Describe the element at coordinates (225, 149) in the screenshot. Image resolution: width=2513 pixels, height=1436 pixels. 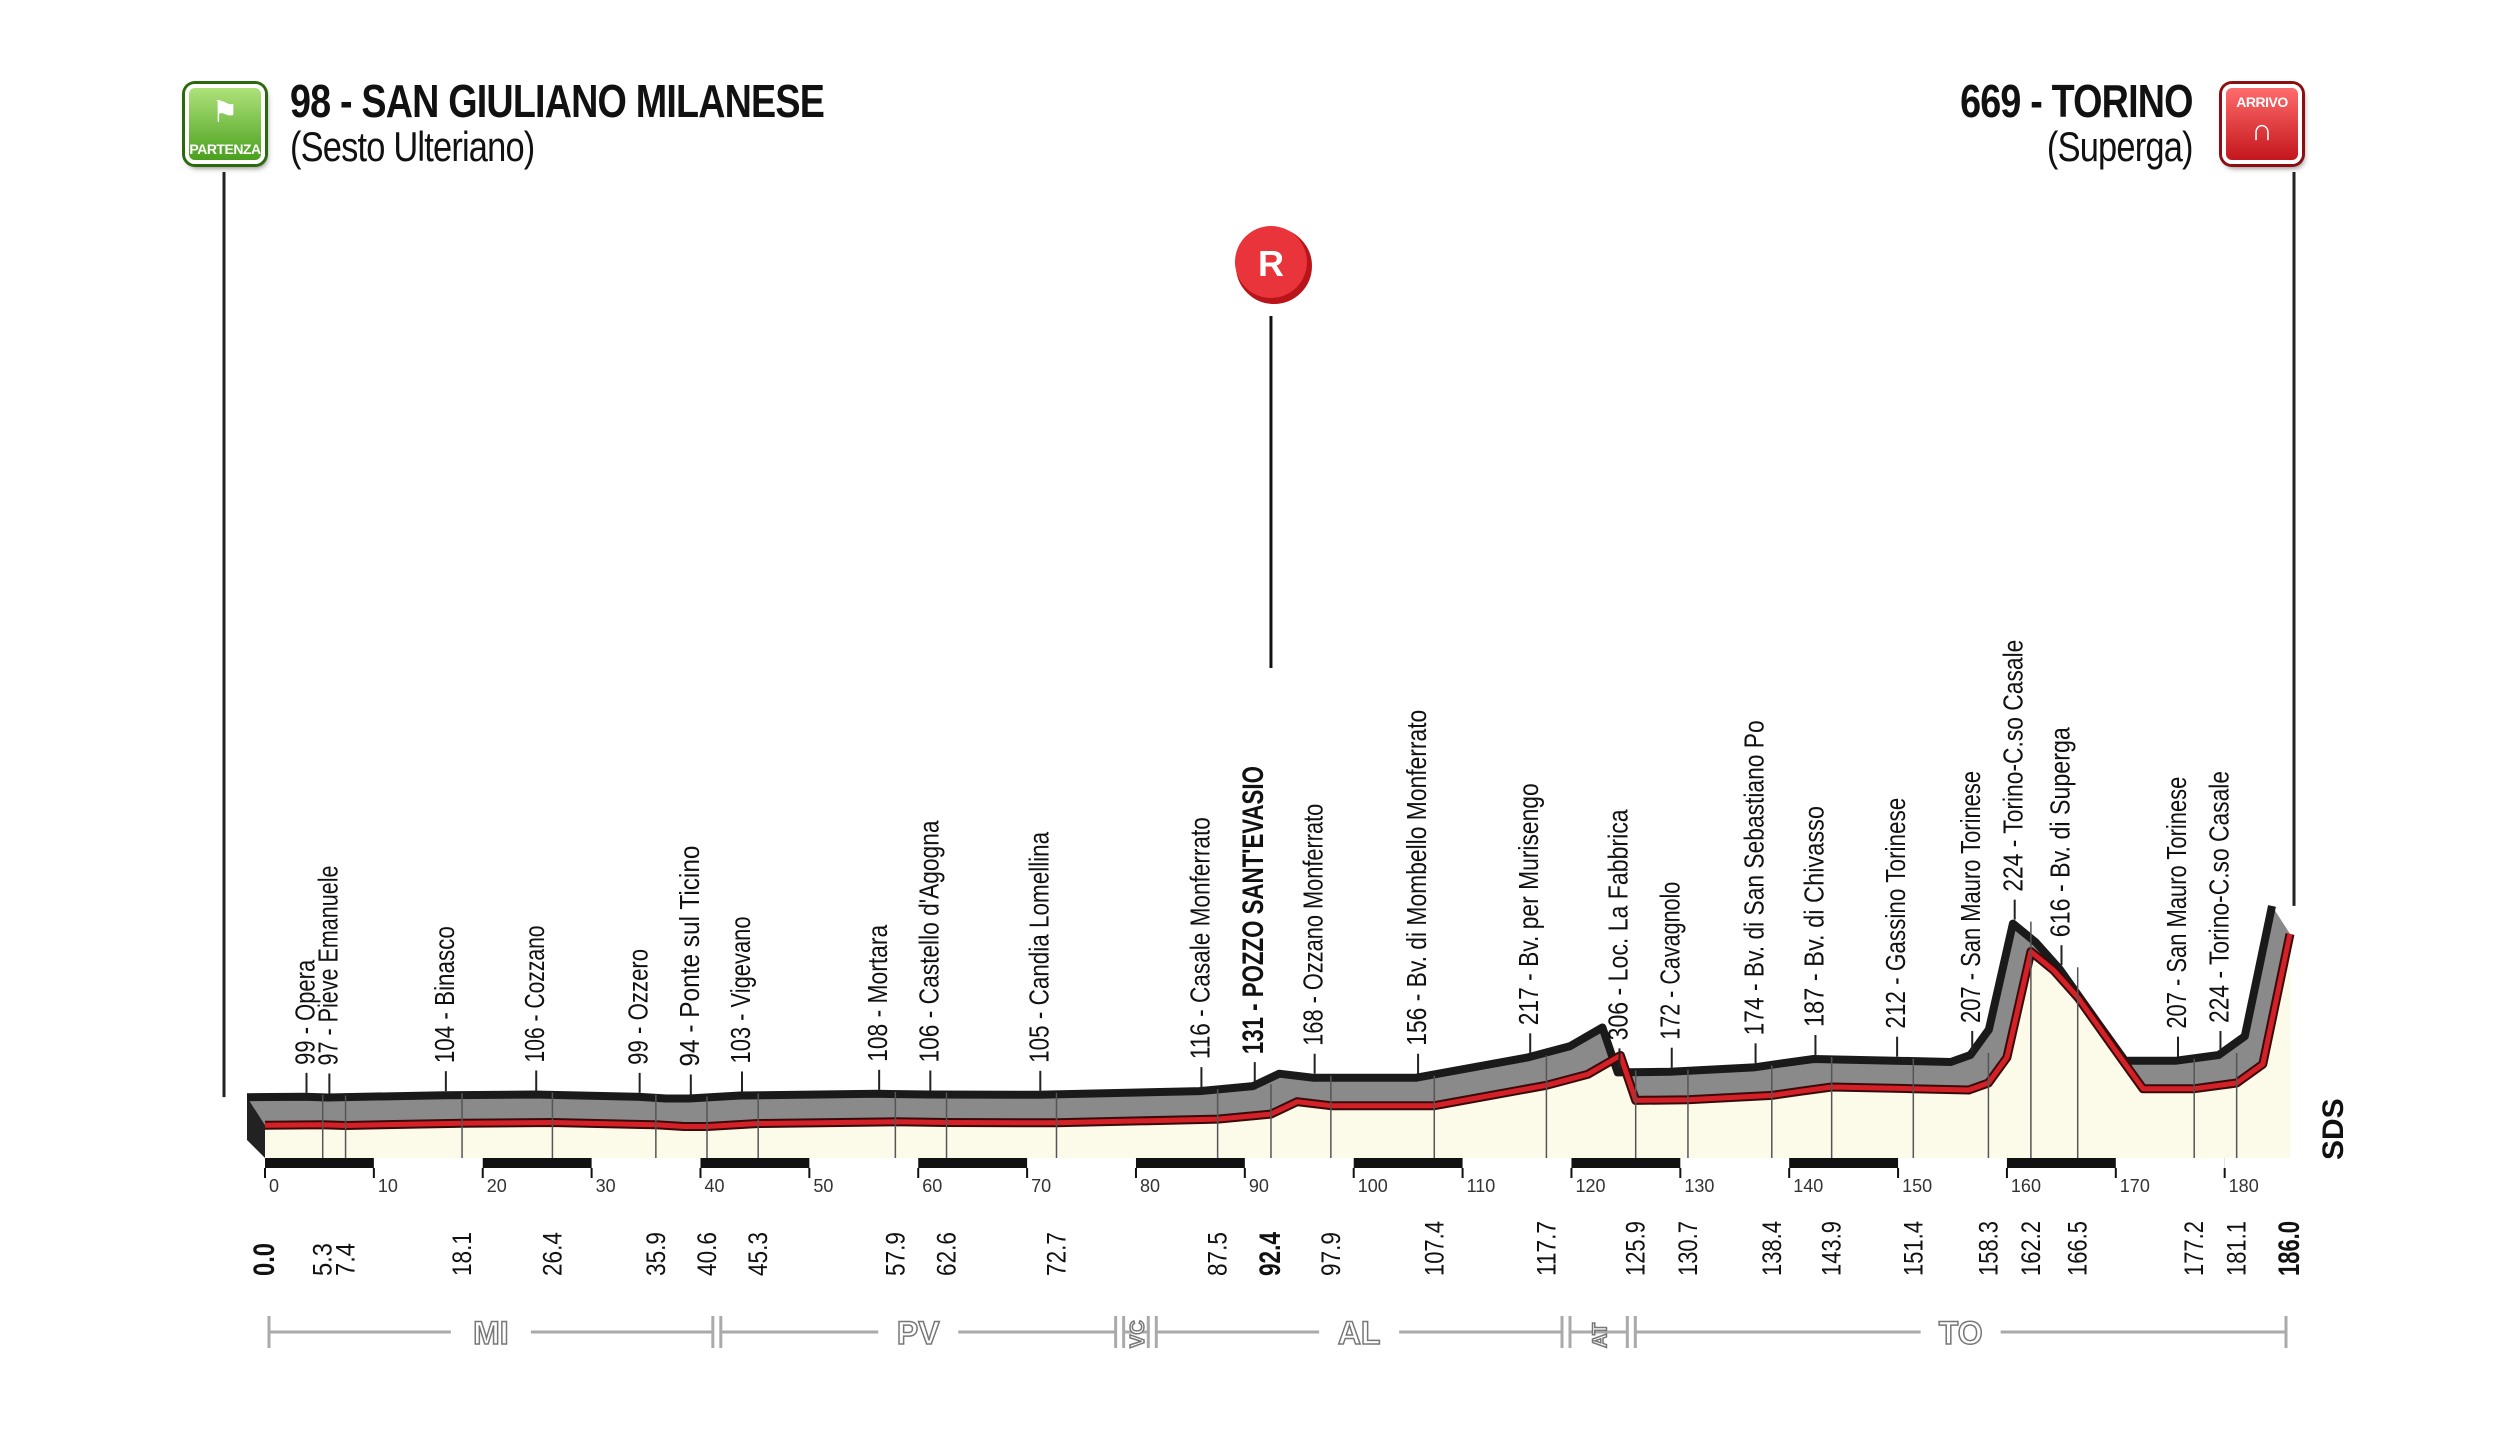
I see `start-badge-label: PARTENZA` at that location.